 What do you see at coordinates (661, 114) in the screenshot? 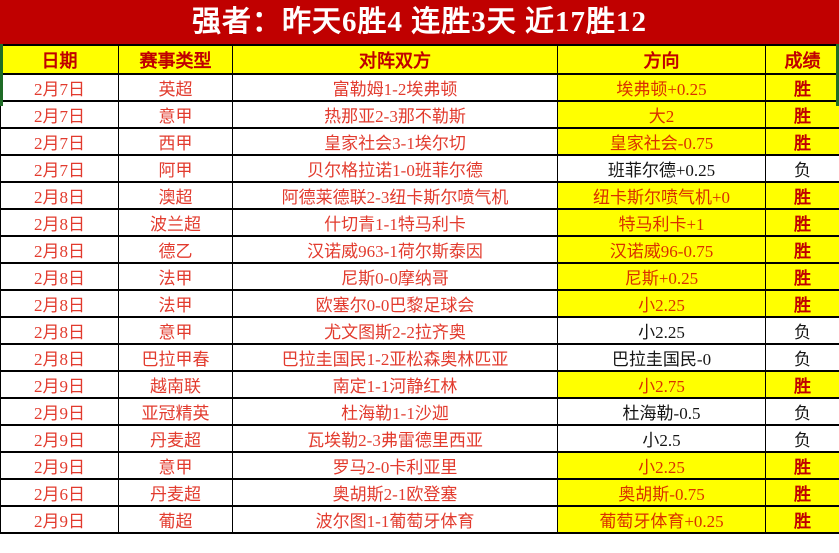
I see `direction-cell: 大2` at bounding box center [661, 114].